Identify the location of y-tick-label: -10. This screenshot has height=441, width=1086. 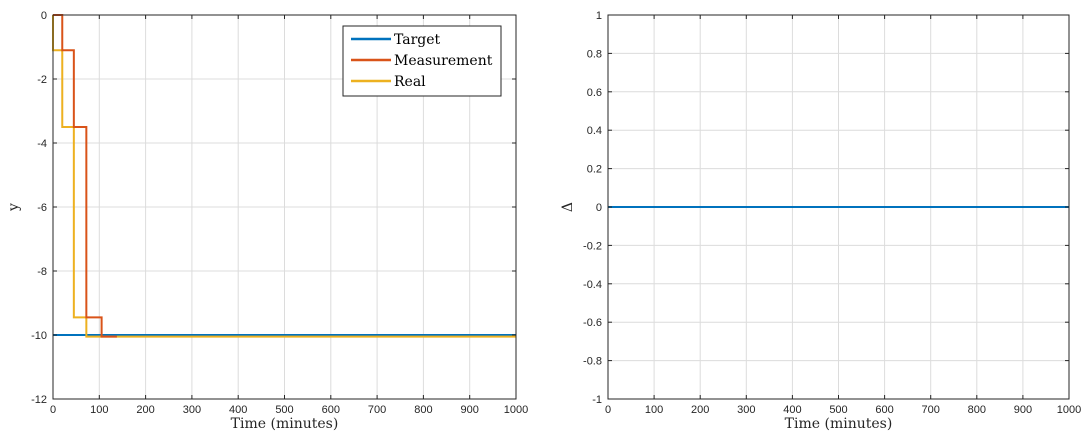
(39, 336).